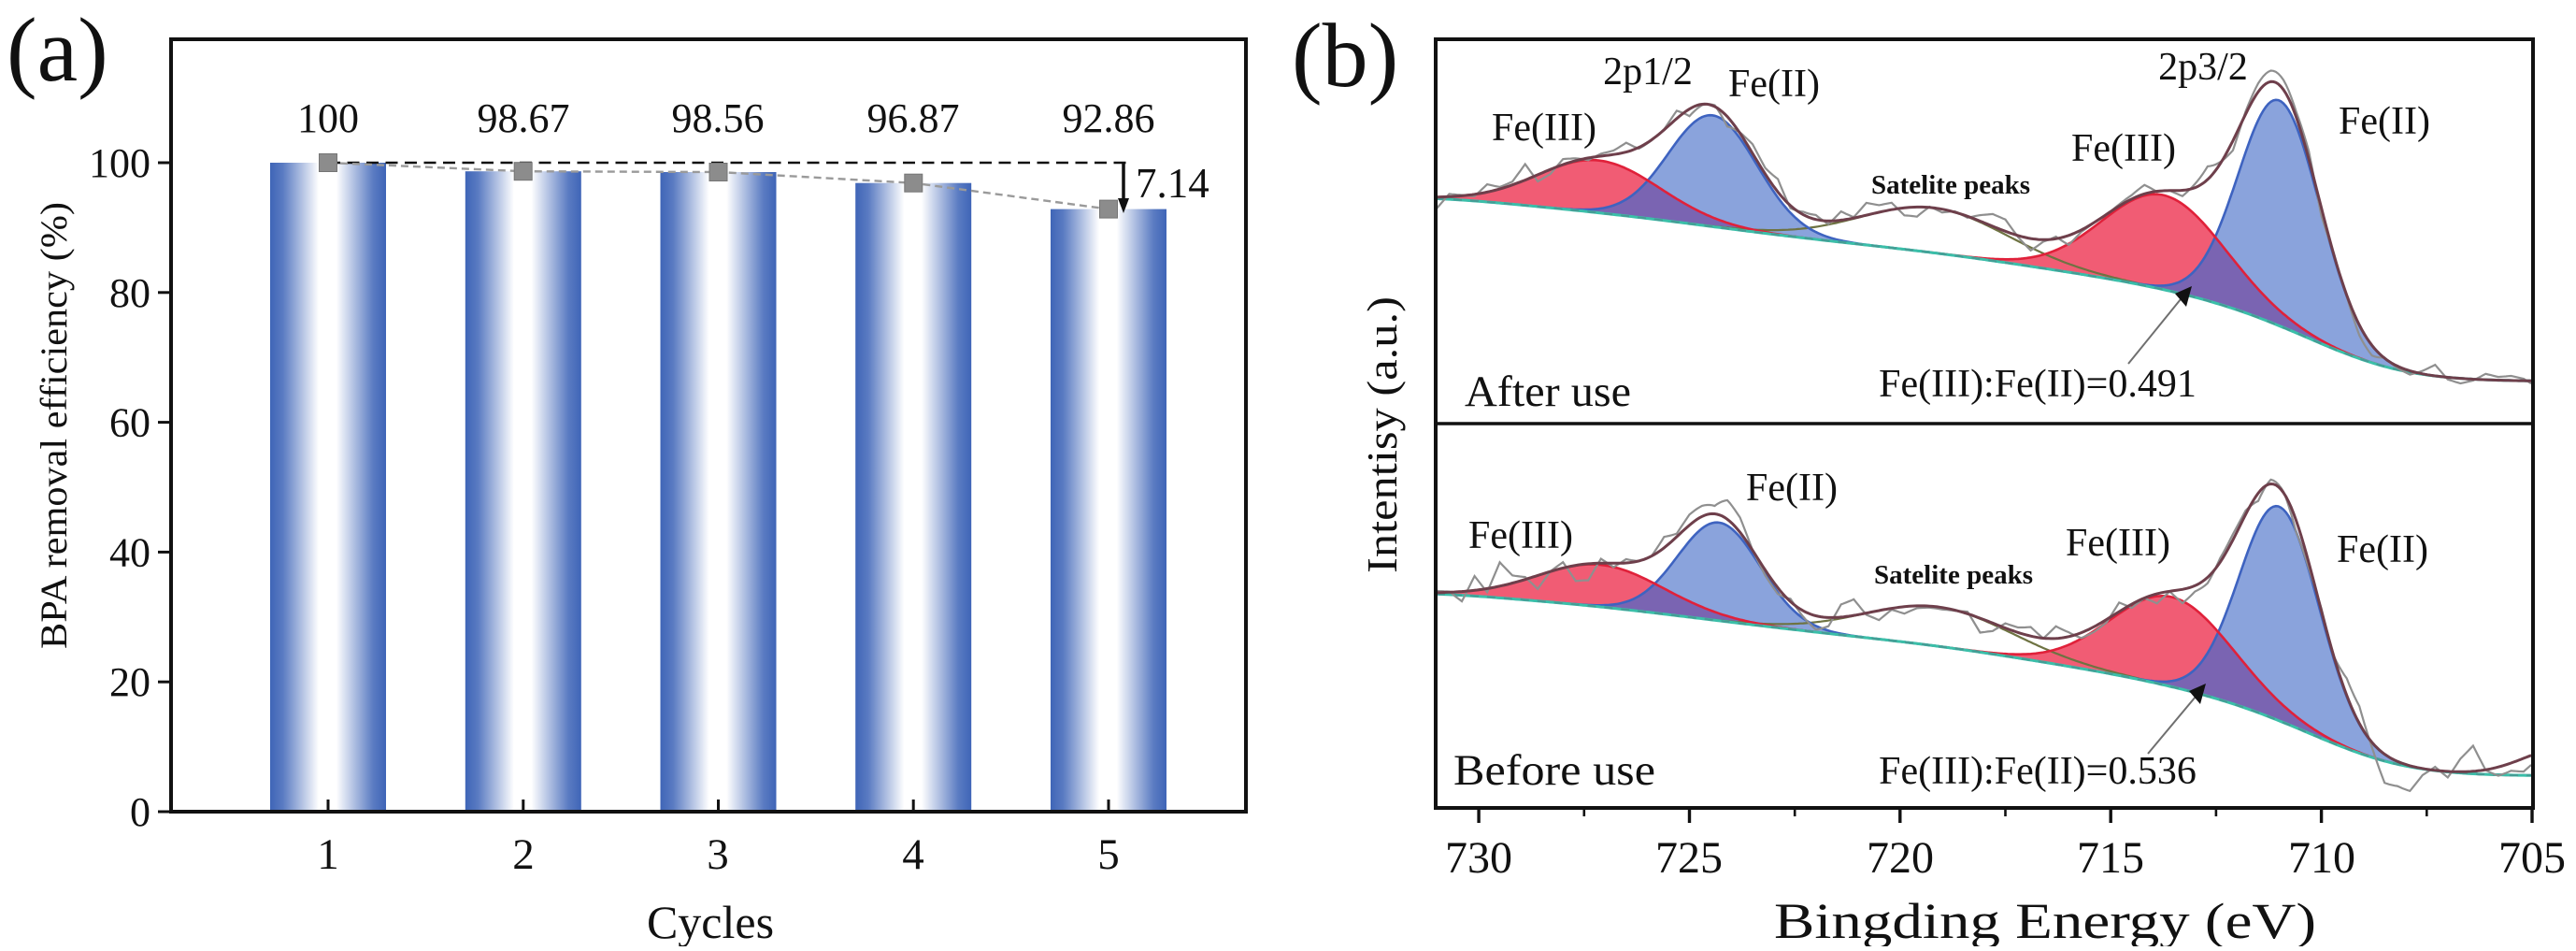 This screenshot has height=951, width=2576. I want to click on svg-text: After use, so click(1548, 391).